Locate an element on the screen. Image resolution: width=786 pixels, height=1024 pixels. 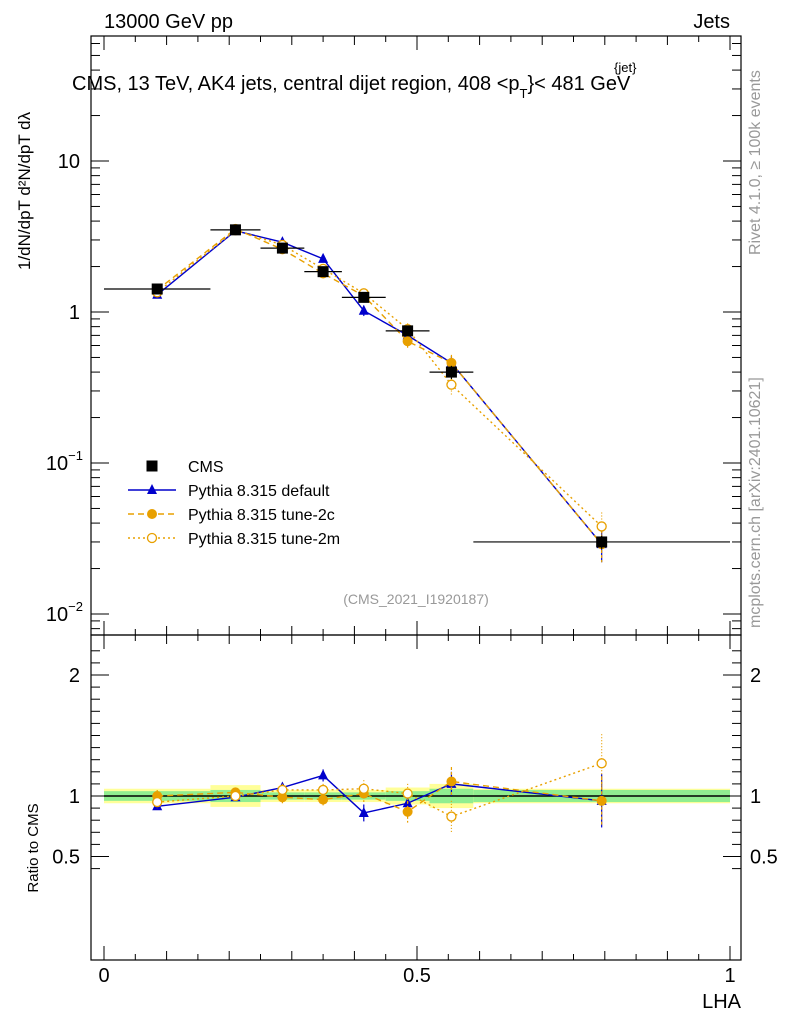
legend-item: Pythia 8.315 default is located at coordinates (229, 491).